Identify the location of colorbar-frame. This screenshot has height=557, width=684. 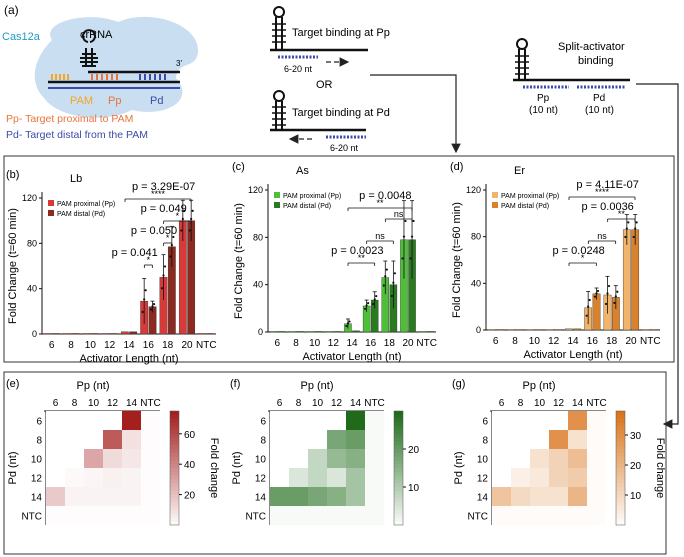
(398, 468).